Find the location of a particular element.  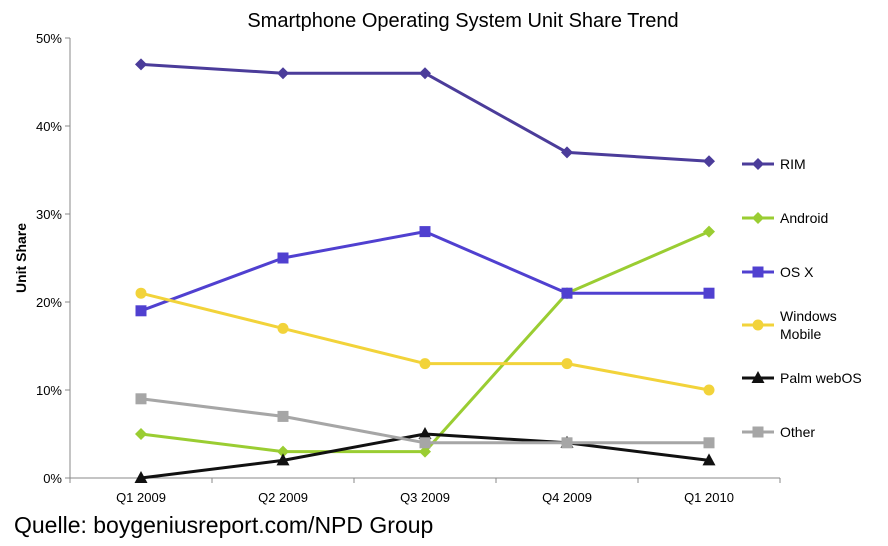

legend-label: RIM is located at coordinates (793, 164).